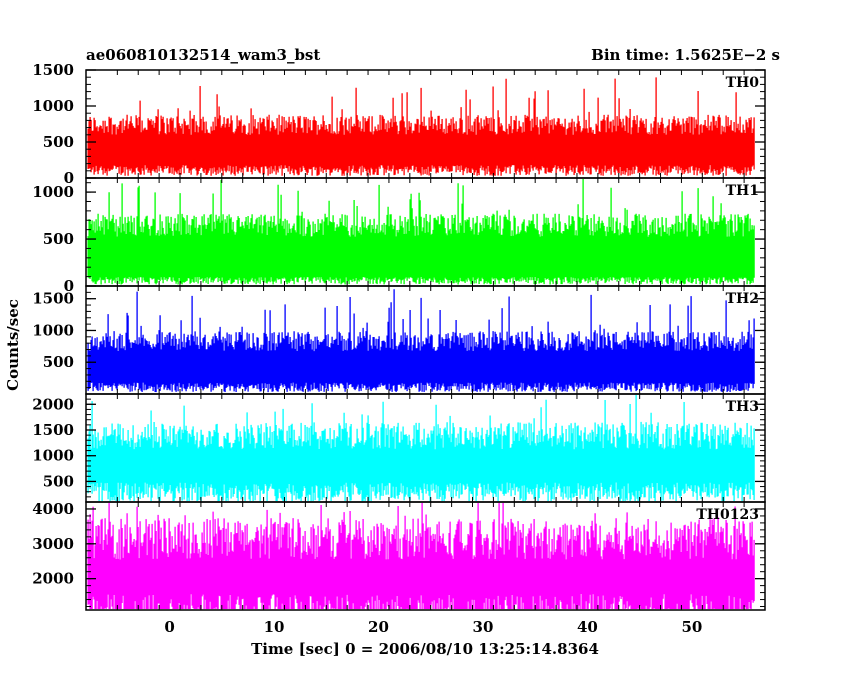 This screenshot has height=680, width=850. Describe the element at coordinates (53, 544) in the screenshot. I see `y-tick-label: 3000` at that location.